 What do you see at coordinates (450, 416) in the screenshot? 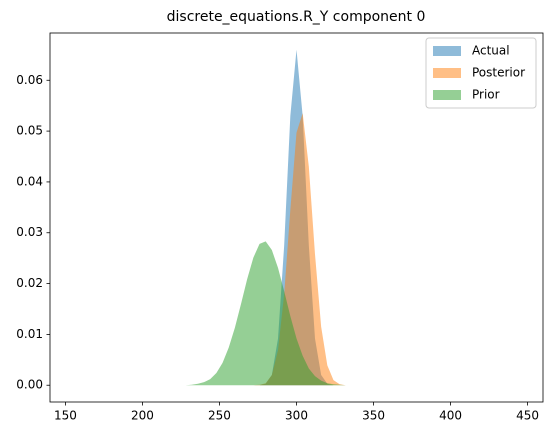
I see `x-tick-label: 400` at bounding box center [450, 416].